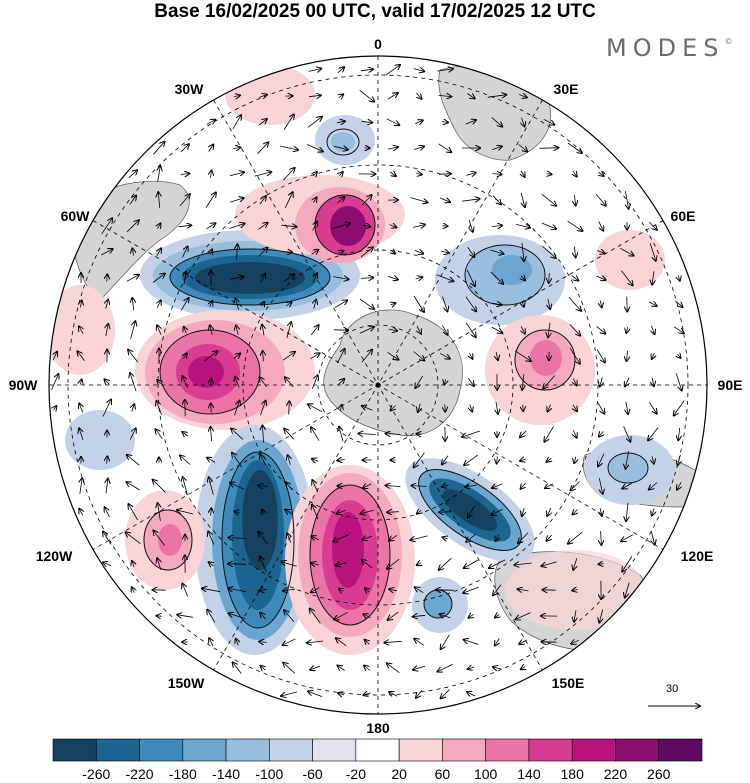  What do you see at coordinates (683, 216) in the screenshot?
I see `lon-label-60e: 60E` at bounding box center [683, 216].